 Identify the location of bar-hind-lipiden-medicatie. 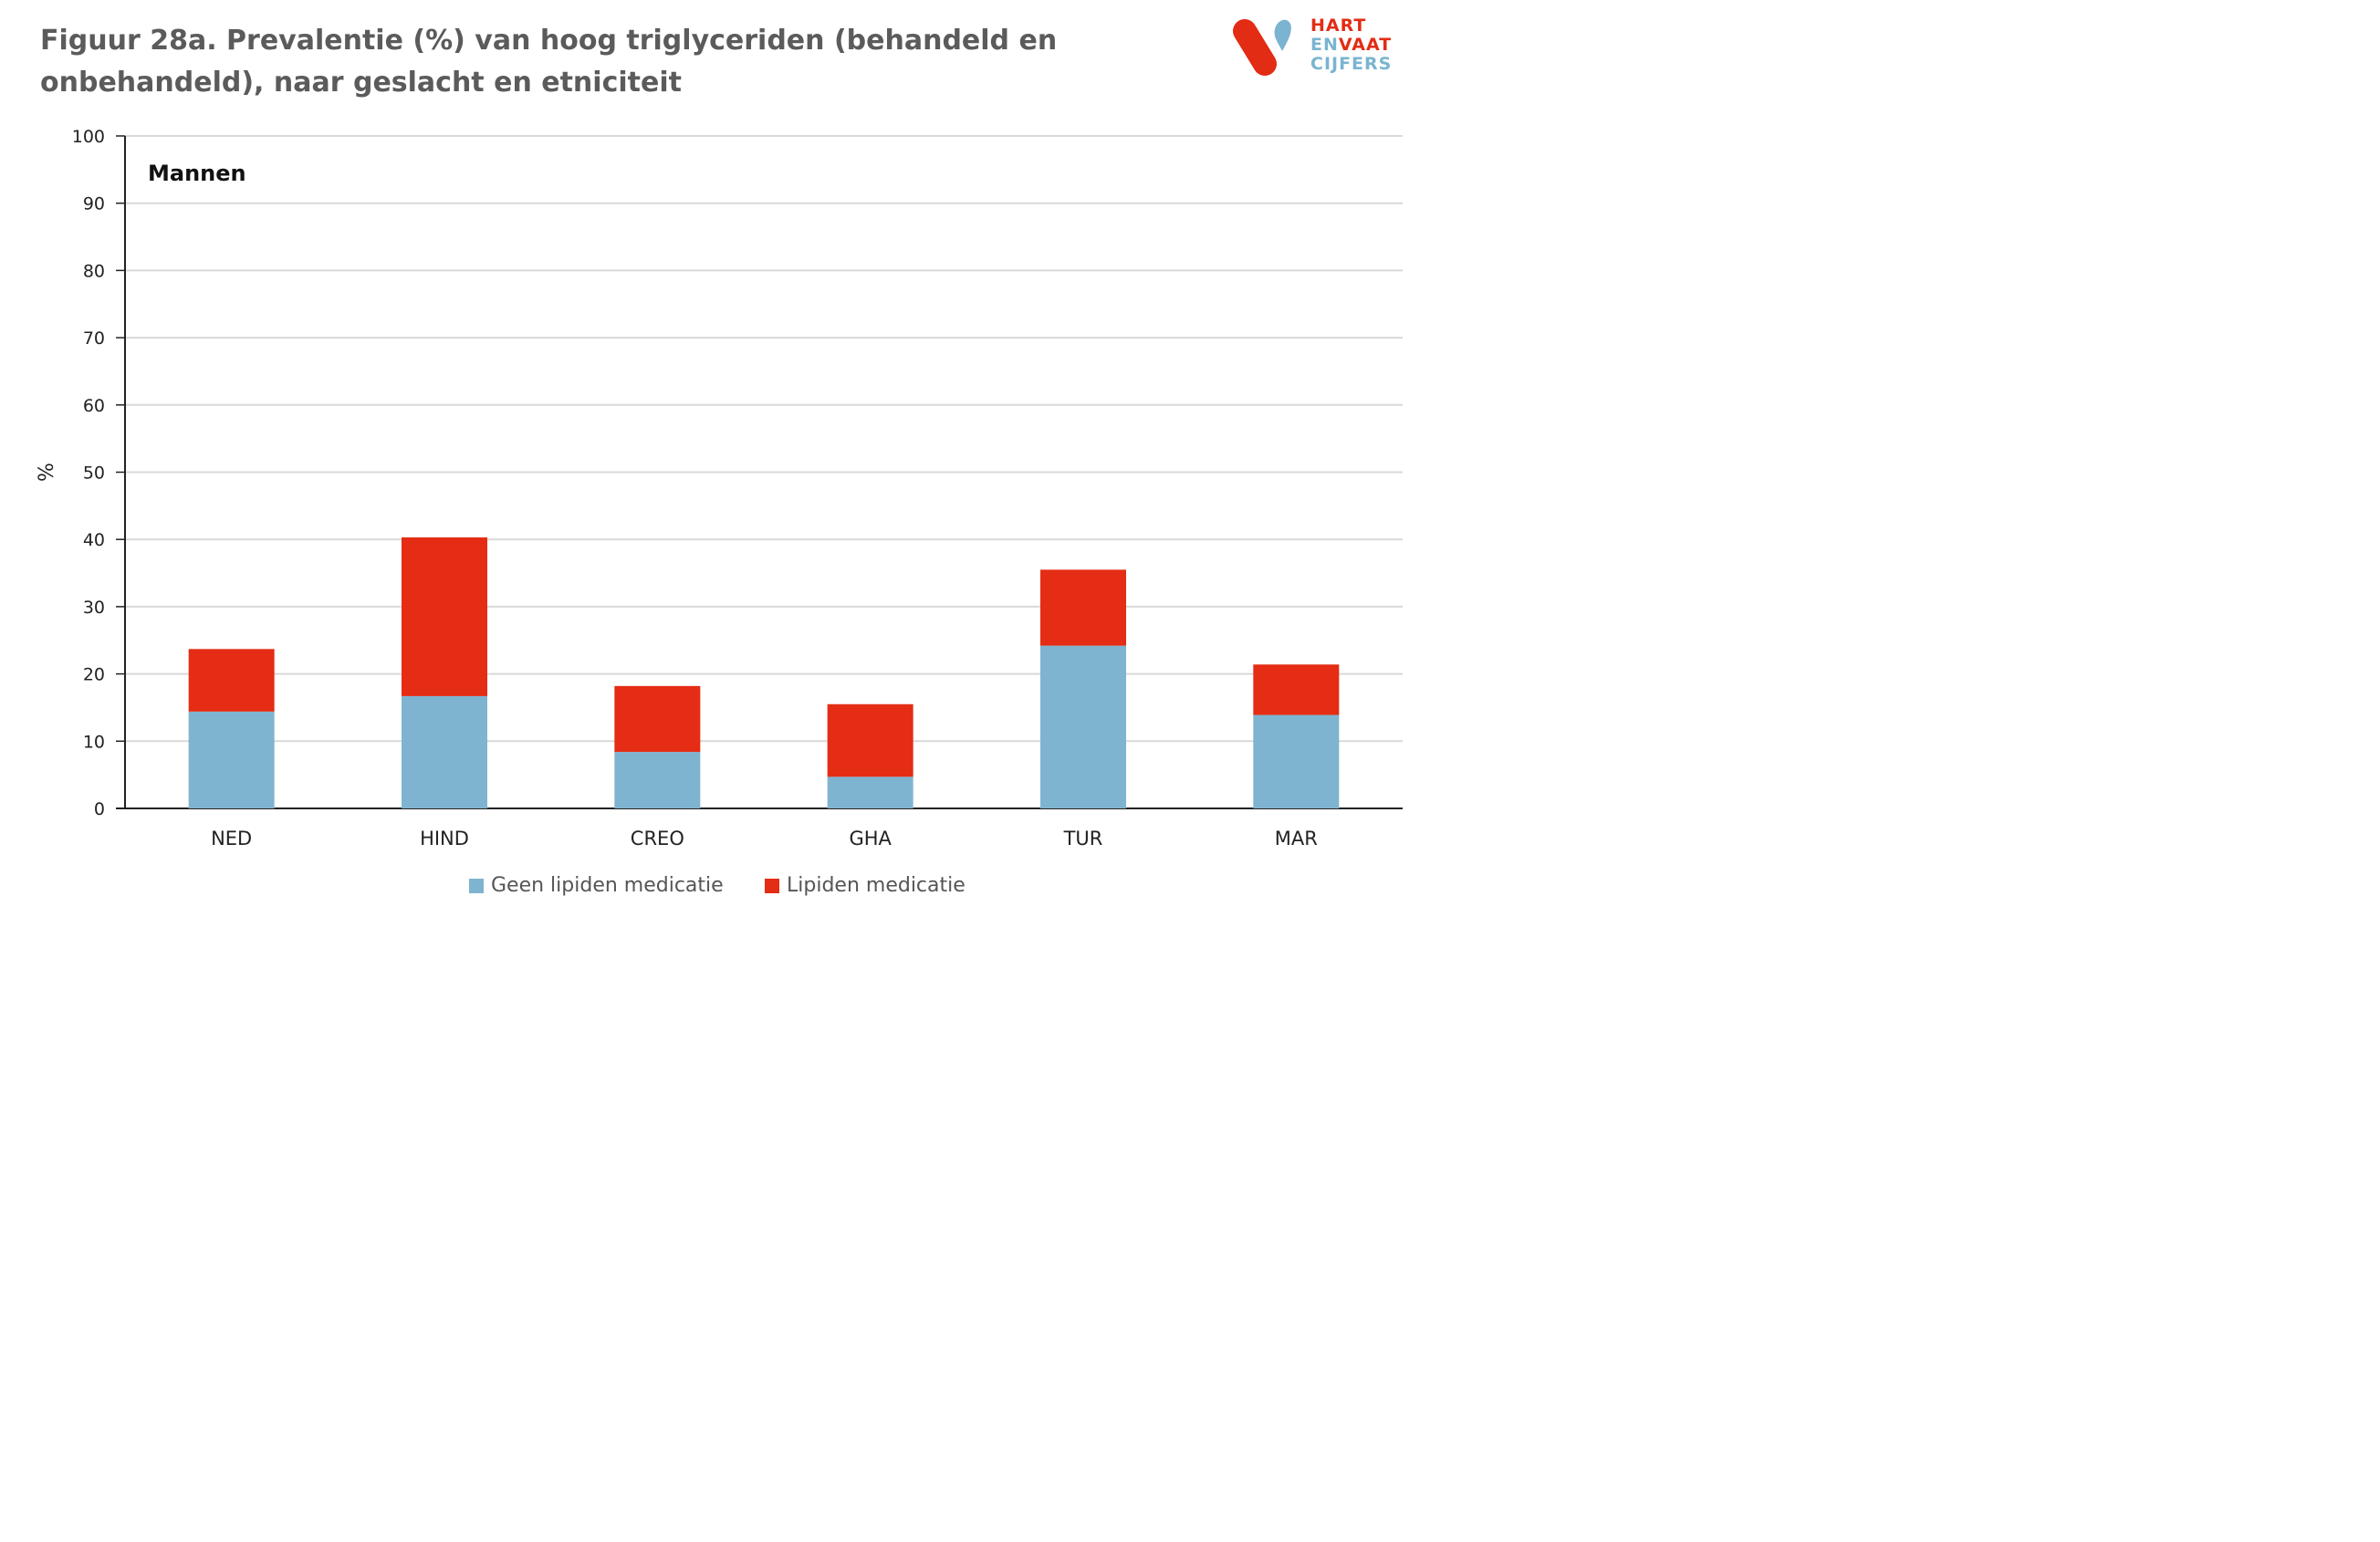
(444, 616).